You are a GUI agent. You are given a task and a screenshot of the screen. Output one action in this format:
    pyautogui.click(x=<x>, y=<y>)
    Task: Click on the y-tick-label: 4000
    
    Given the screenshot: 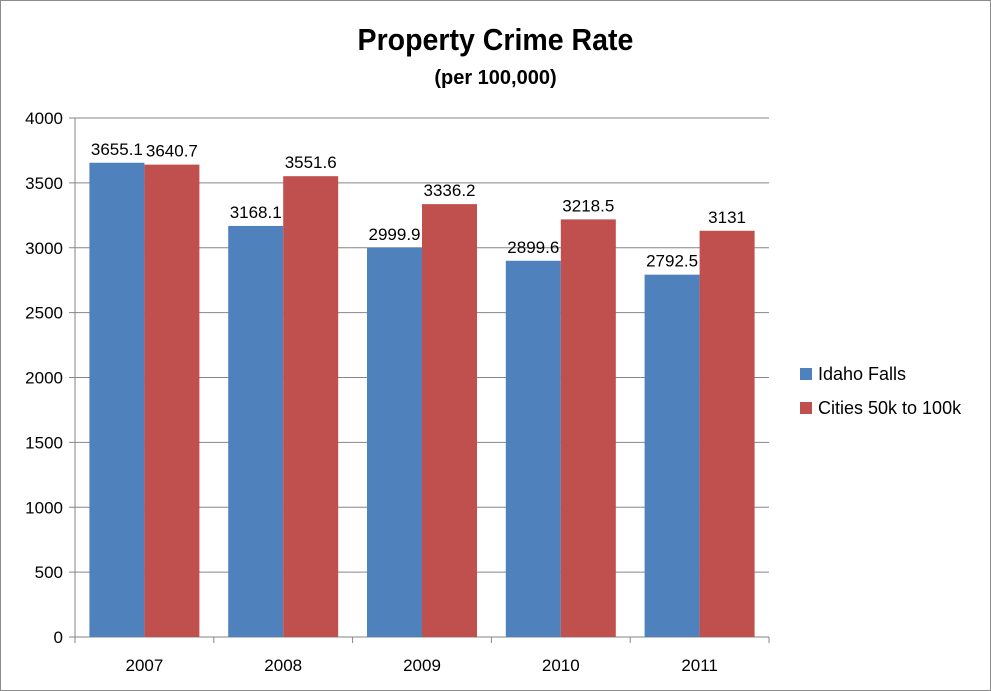 What is the action you would take?
    pyautogui.click(x=44, y=118)
    